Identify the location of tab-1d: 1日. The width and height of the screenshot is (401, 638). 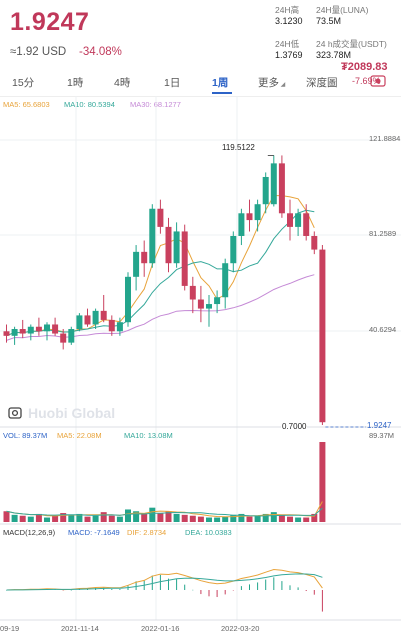
(172, 83).